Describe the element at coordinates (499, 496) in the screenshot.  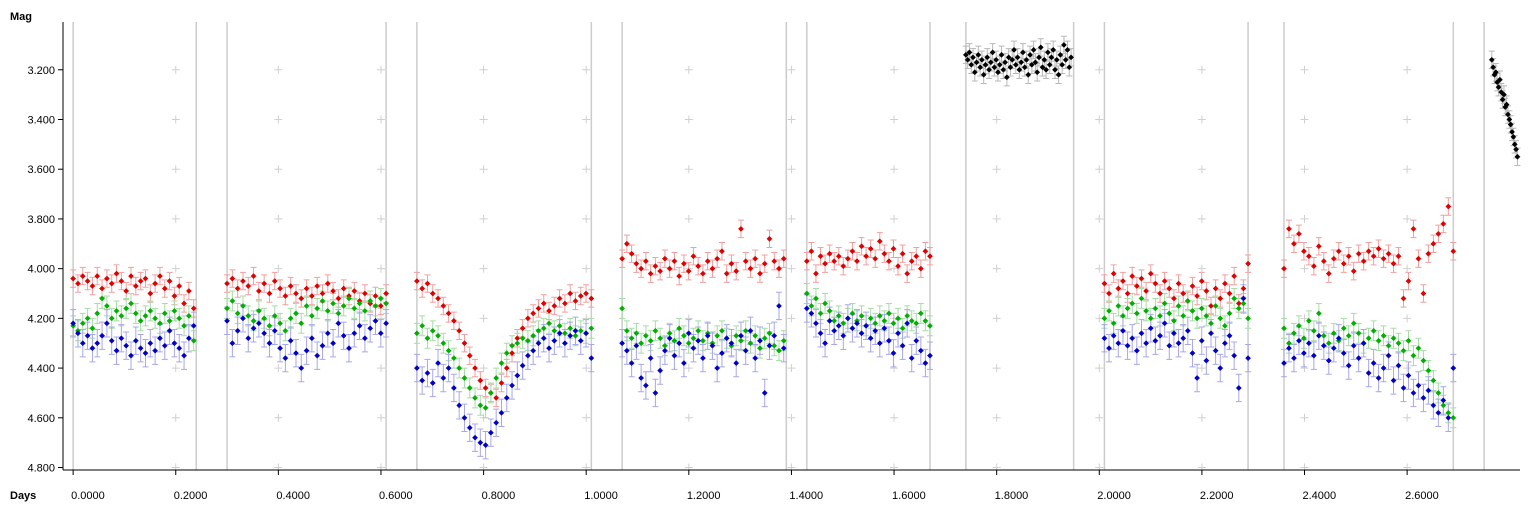
I see `x-tick-label-4: 0.8000` at that location.